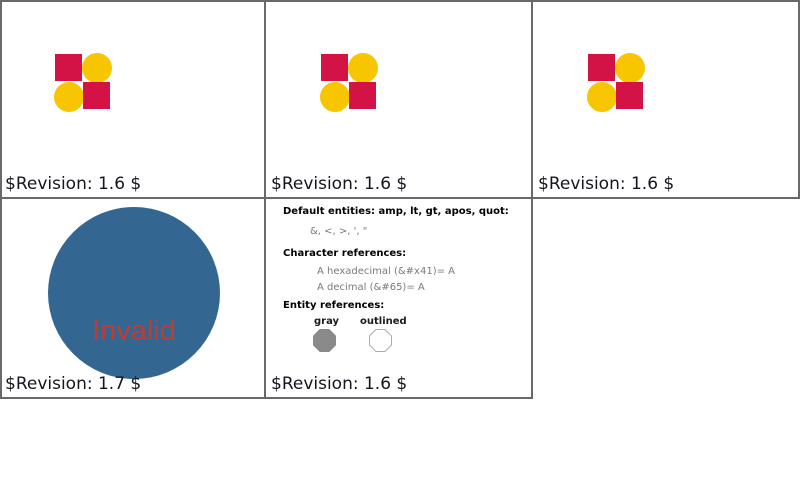 This screenshot has height=480, width=800. What do you see at coordinates (666, 99) in the screenshot?
I see `test-panel-pattern-3: $Revision: 1.6 $` at bounding box center [666, 99].